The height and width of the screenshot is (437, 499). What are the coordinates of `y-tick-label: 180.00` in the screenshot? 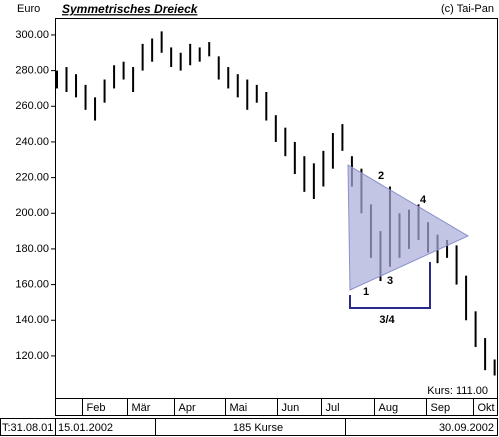 It's located at (32, 249).